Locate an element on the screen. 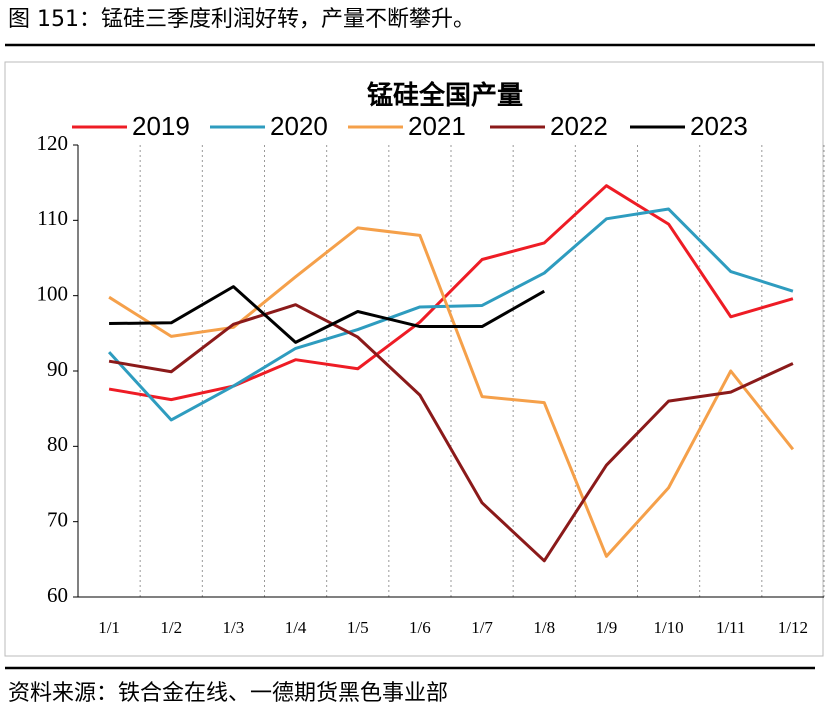 Image resolution: width=830 pixels, height=716 pixels. x-tick-label: 1/9 is located at coordinates (607, 627).